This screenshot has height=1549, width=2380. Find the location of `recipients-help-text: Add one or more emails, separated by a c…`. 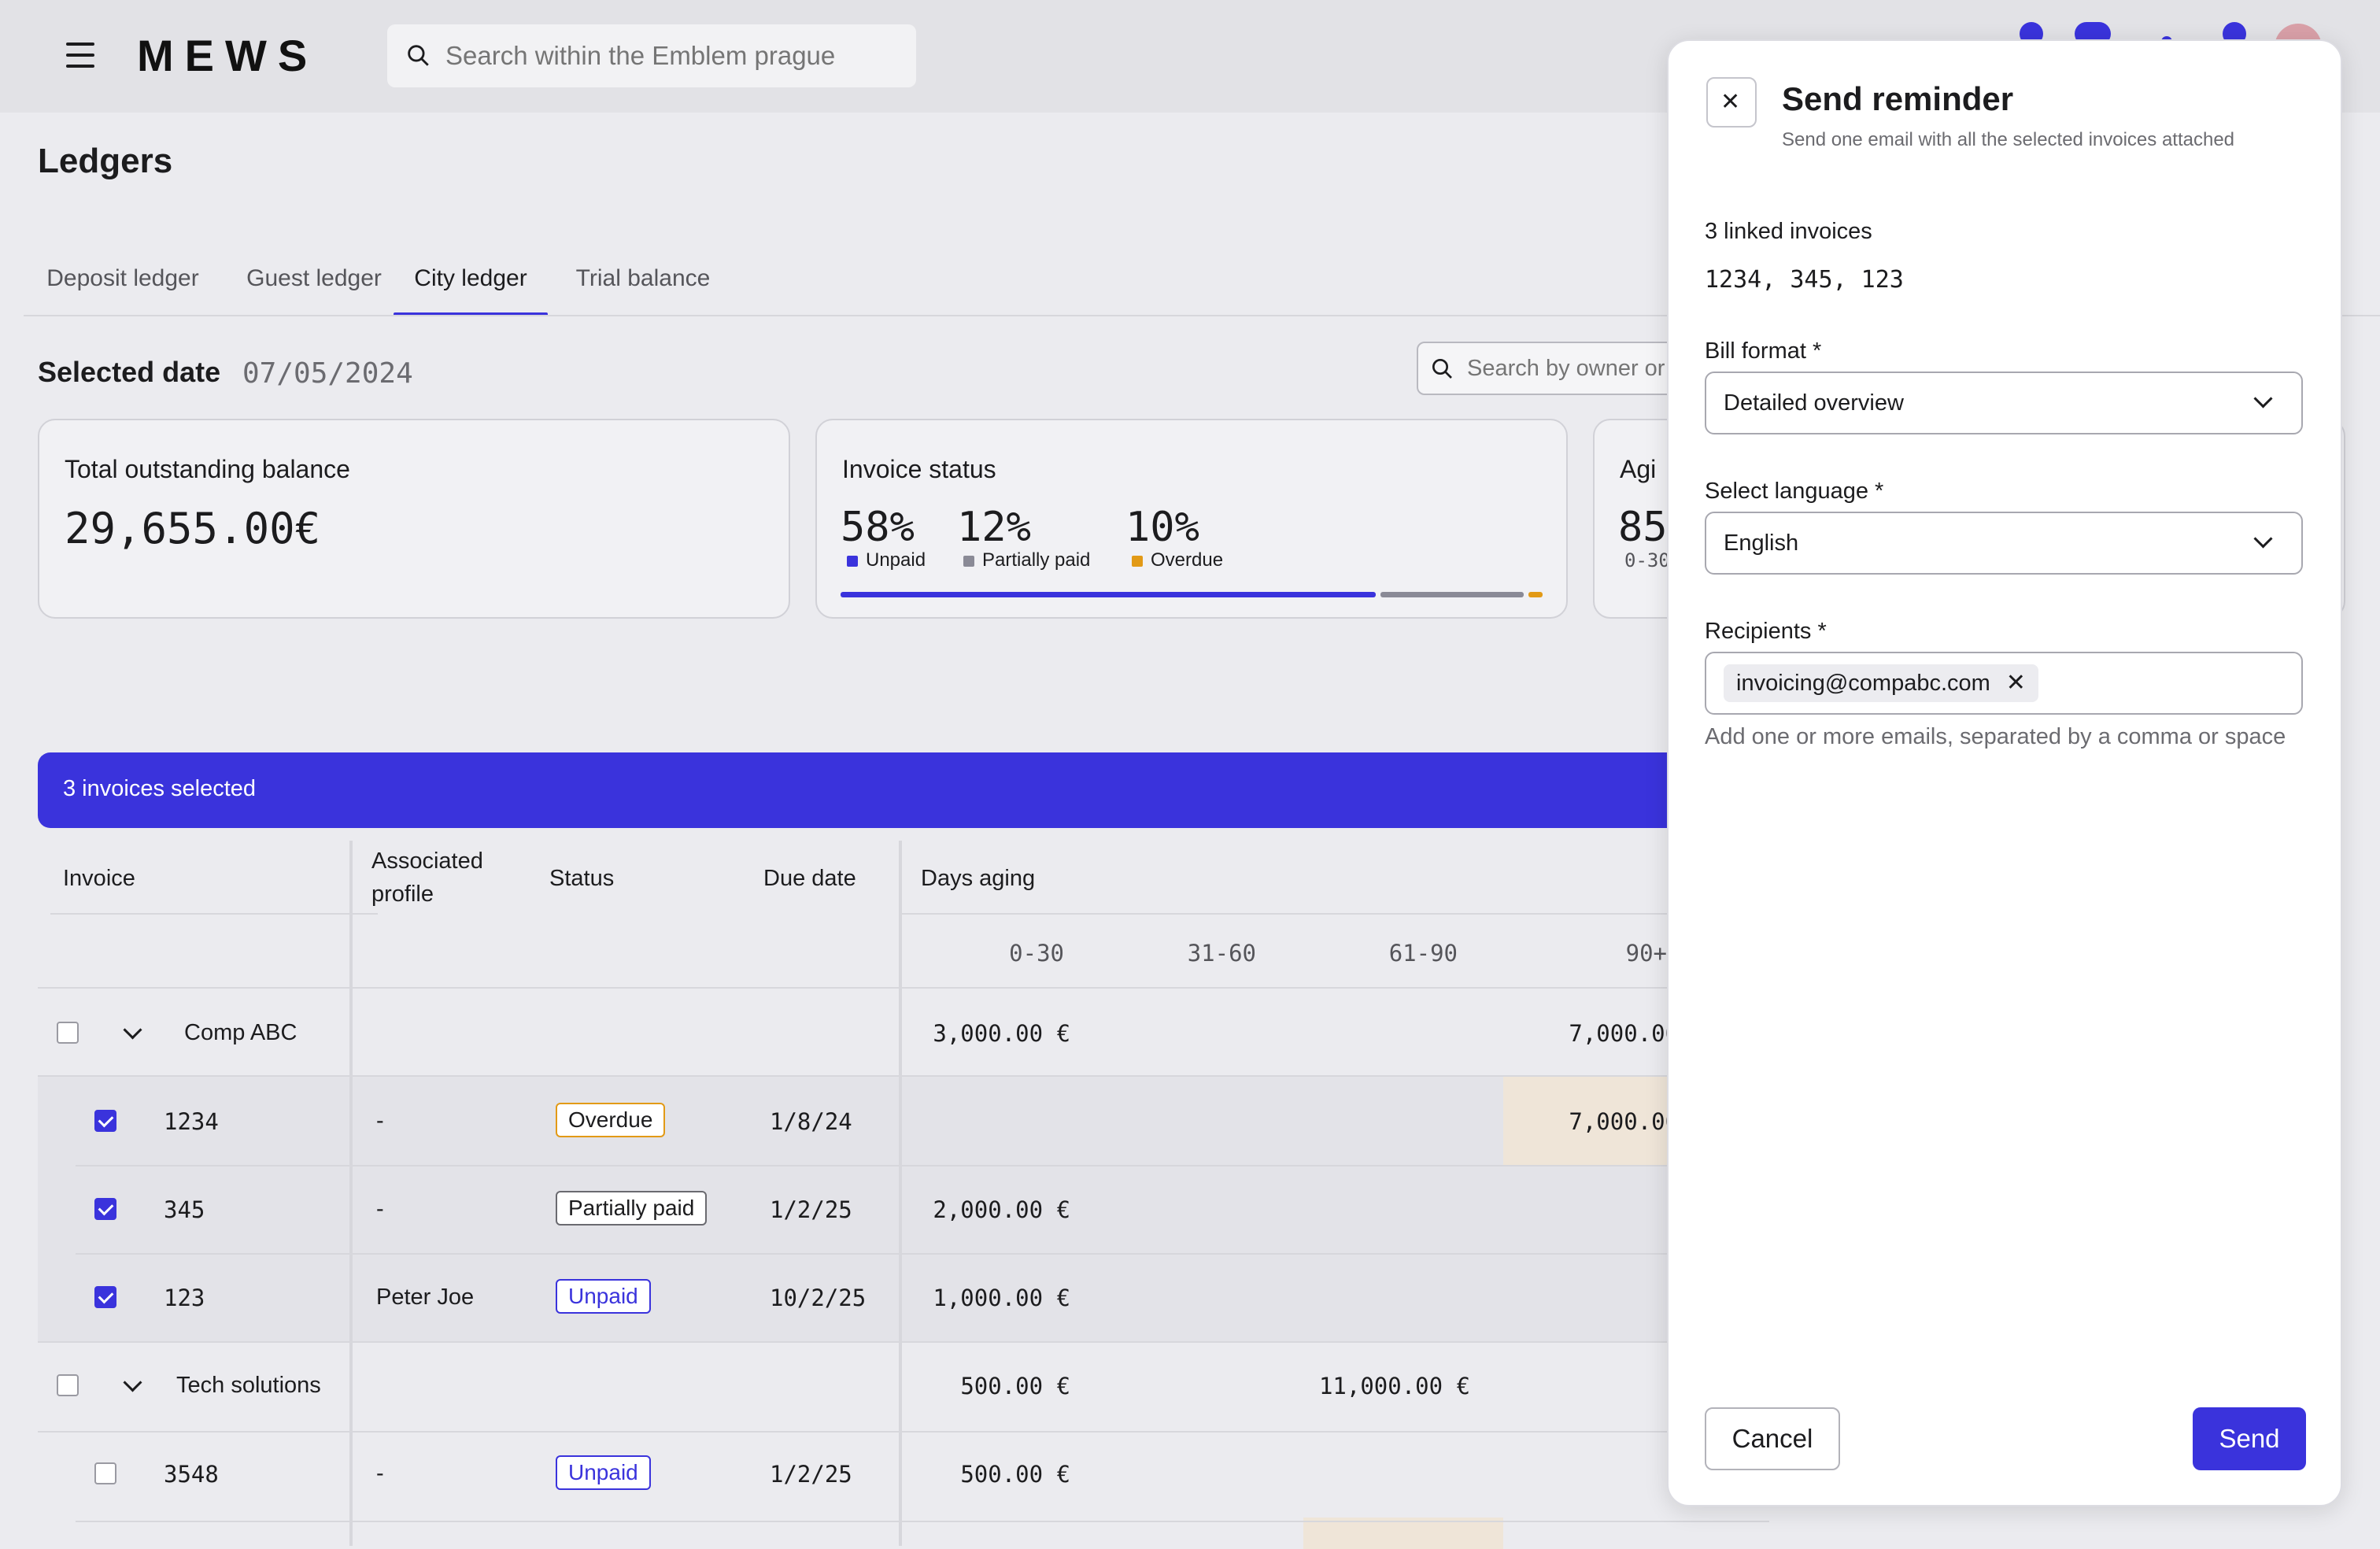

recipients-help-text: Add one or more emails, separated by a c… is located at coordinates (1996, 736).